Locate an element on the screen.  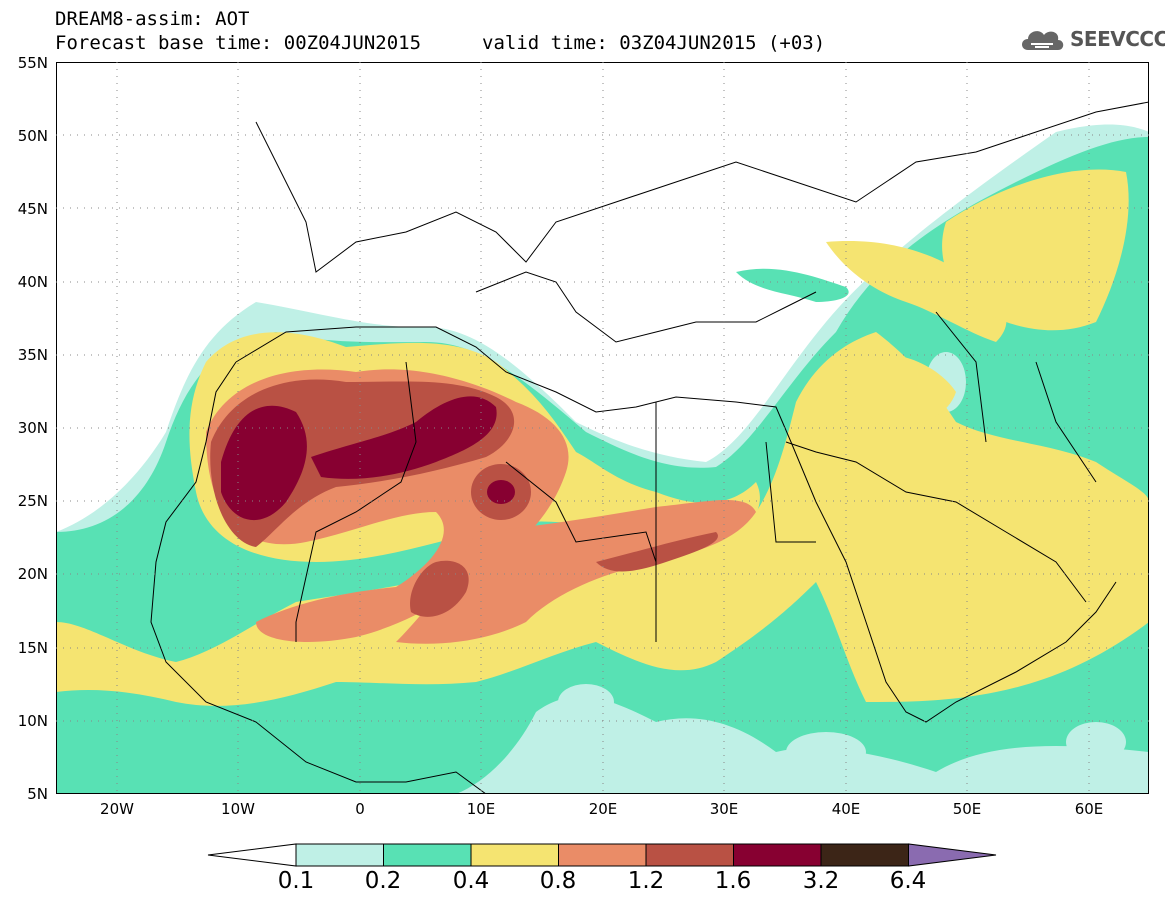
lat-label: 35N is located at coordinates (32, 355).